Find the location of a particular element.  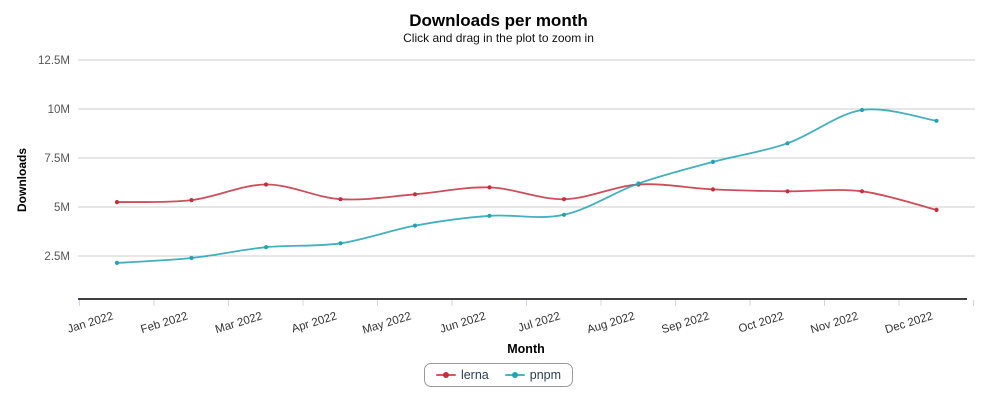

svg-text: Nov 2022 is located at coordinates (834, 323).